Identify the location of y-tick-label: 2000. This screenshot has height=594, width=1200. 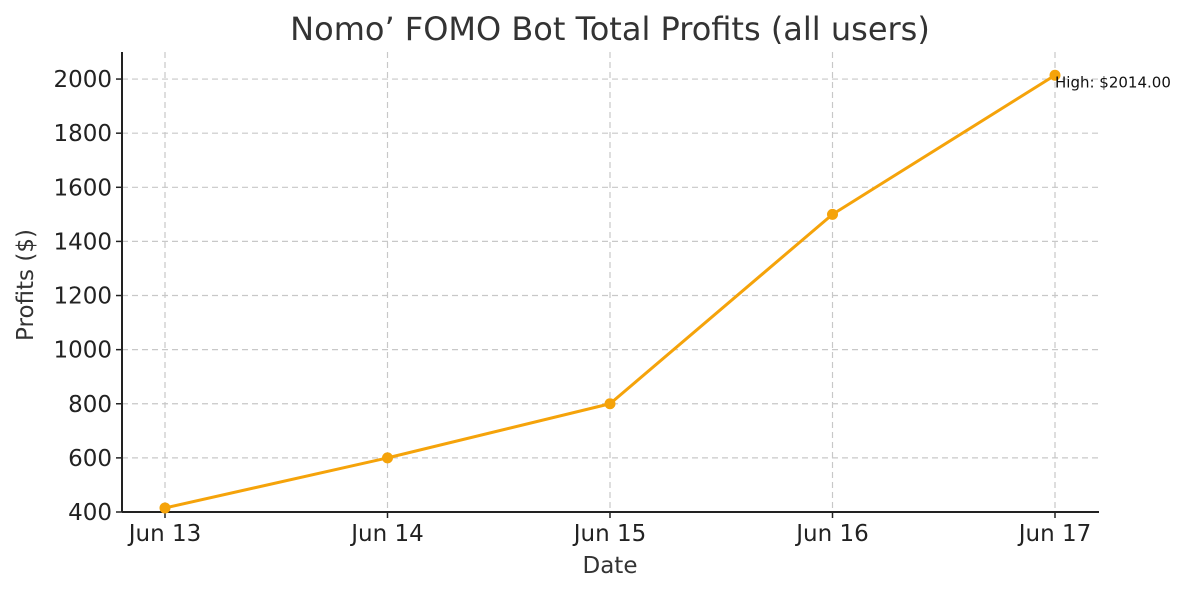
(82, 80).